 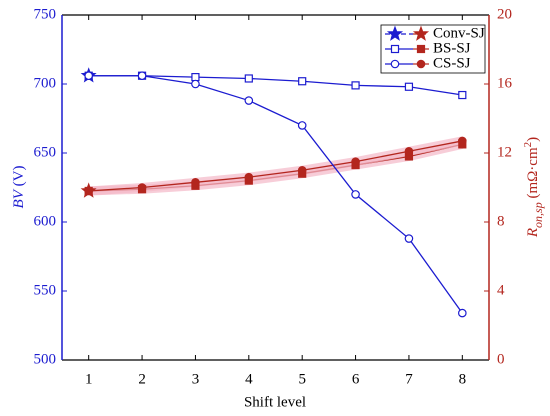 What do you see at coordinates (45, 83) in the screenshot?
I see `y-tick-label: 700` at bounding box center [45, 83].